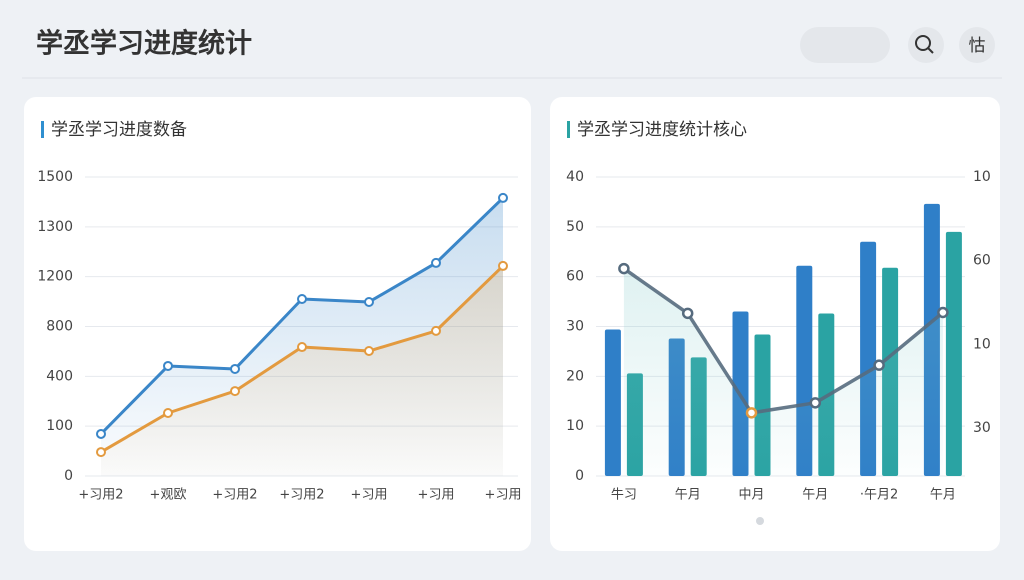  Describe the element at coordinates (662, 130) in the screenshot. I see `chart-title: 学丞学习进度统计核心` at that location.